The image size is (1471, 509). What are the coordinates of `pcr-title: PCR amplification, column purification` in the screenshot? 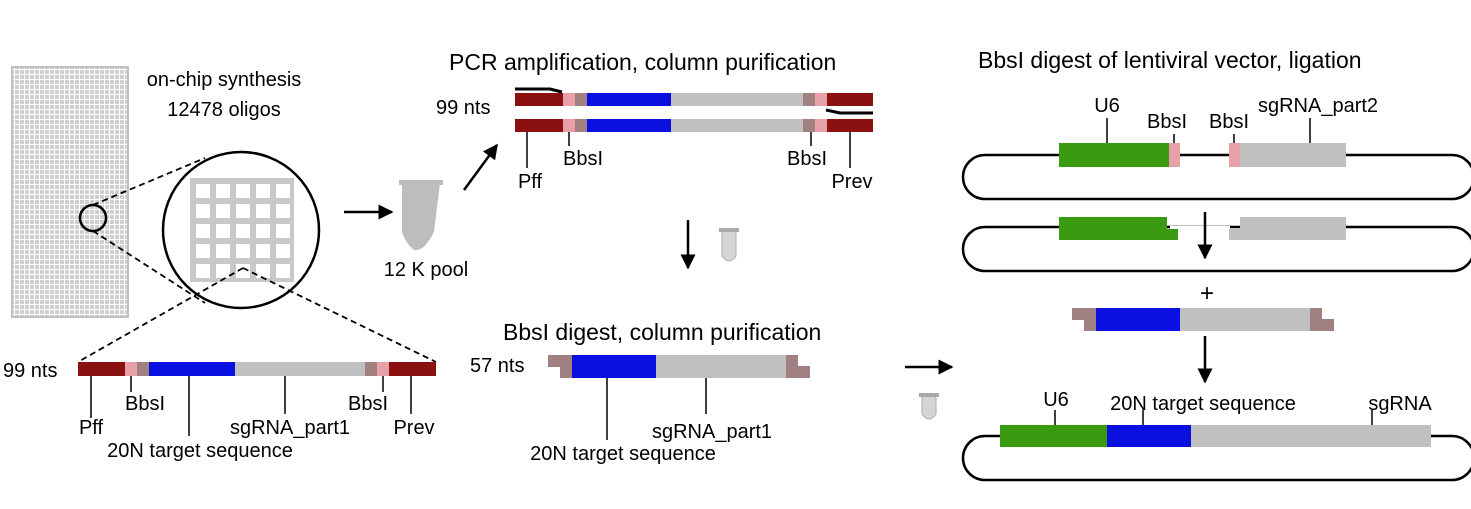 It's located at (642, 62).